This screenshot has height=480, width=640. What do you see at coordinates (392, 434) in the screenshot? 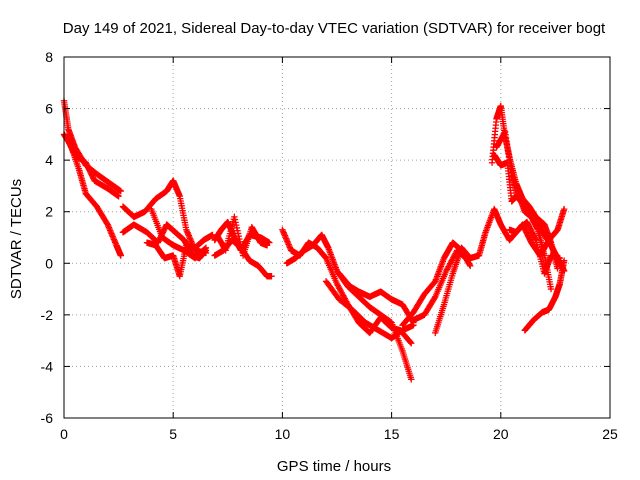
I see `x-tick-label: 15` at bounding box center [392, 434].